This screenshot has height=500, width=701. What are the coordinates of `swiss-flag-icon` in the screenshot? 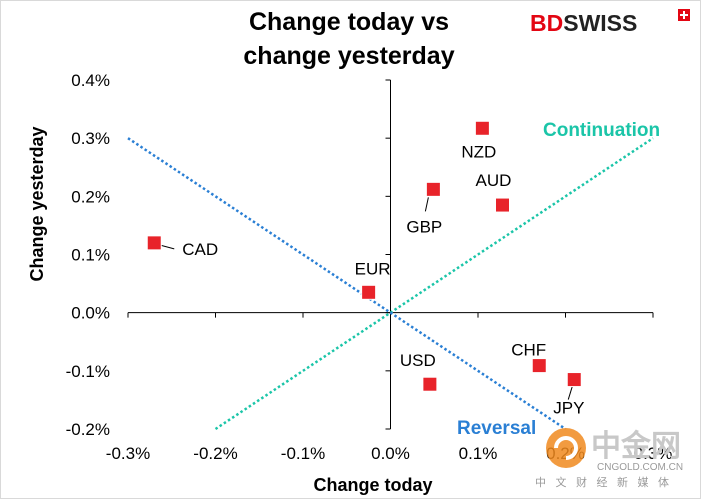 It's located at (684, 15).